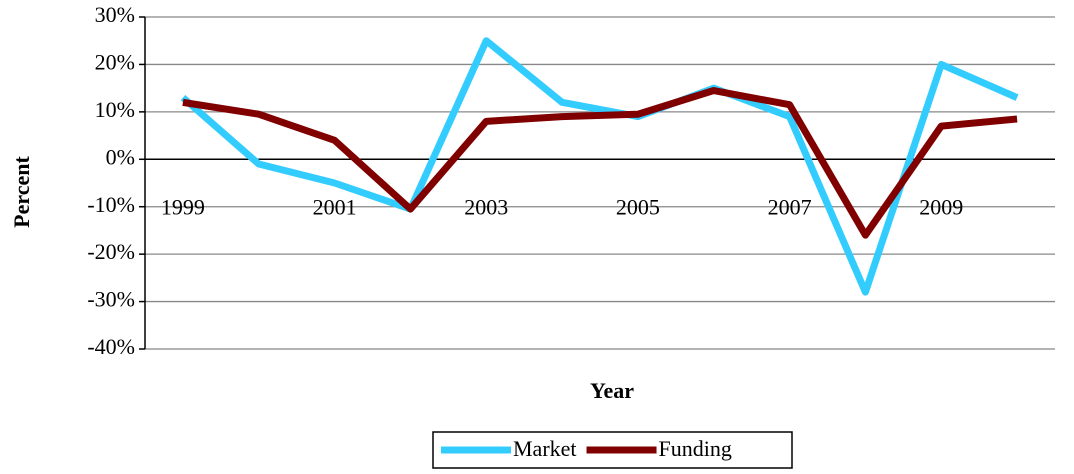  Describe the element at coordinates (111, 251) in the screenshot. I see `y-tick-label: -20%` at that location.